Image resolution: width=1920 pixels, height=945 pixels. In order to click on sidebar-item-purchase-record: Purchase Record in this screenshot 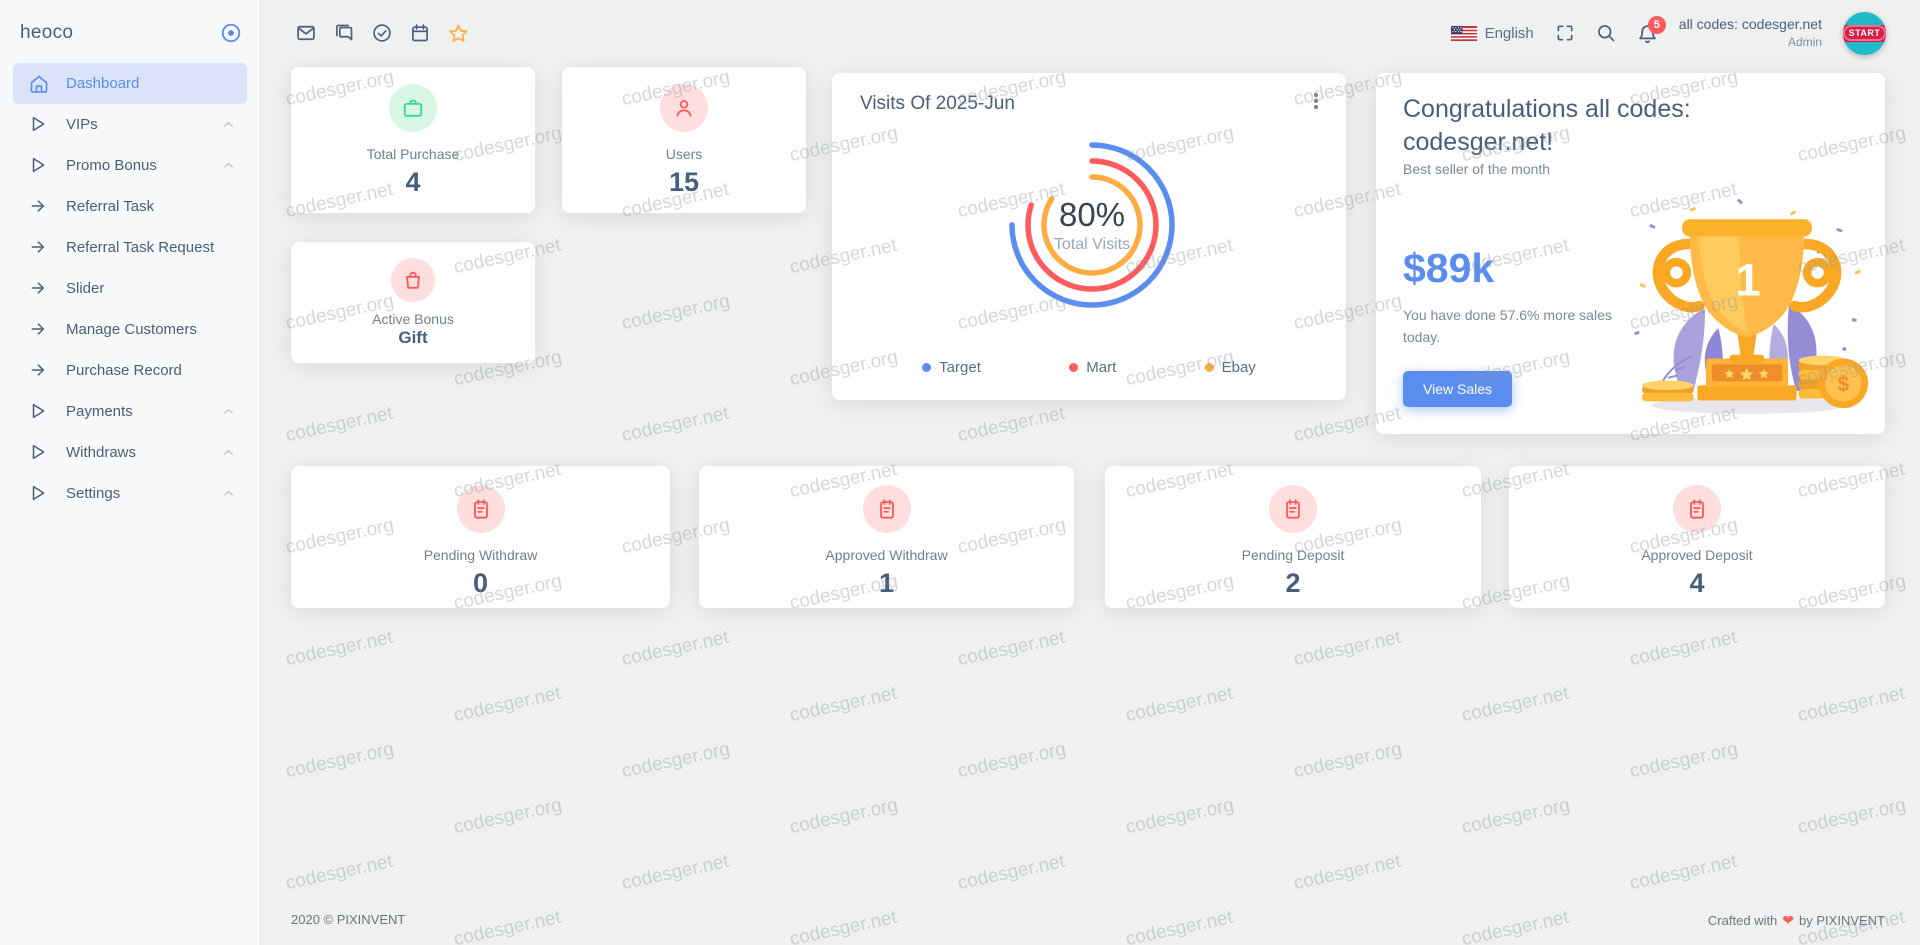, I will do `click(130, 370)`.